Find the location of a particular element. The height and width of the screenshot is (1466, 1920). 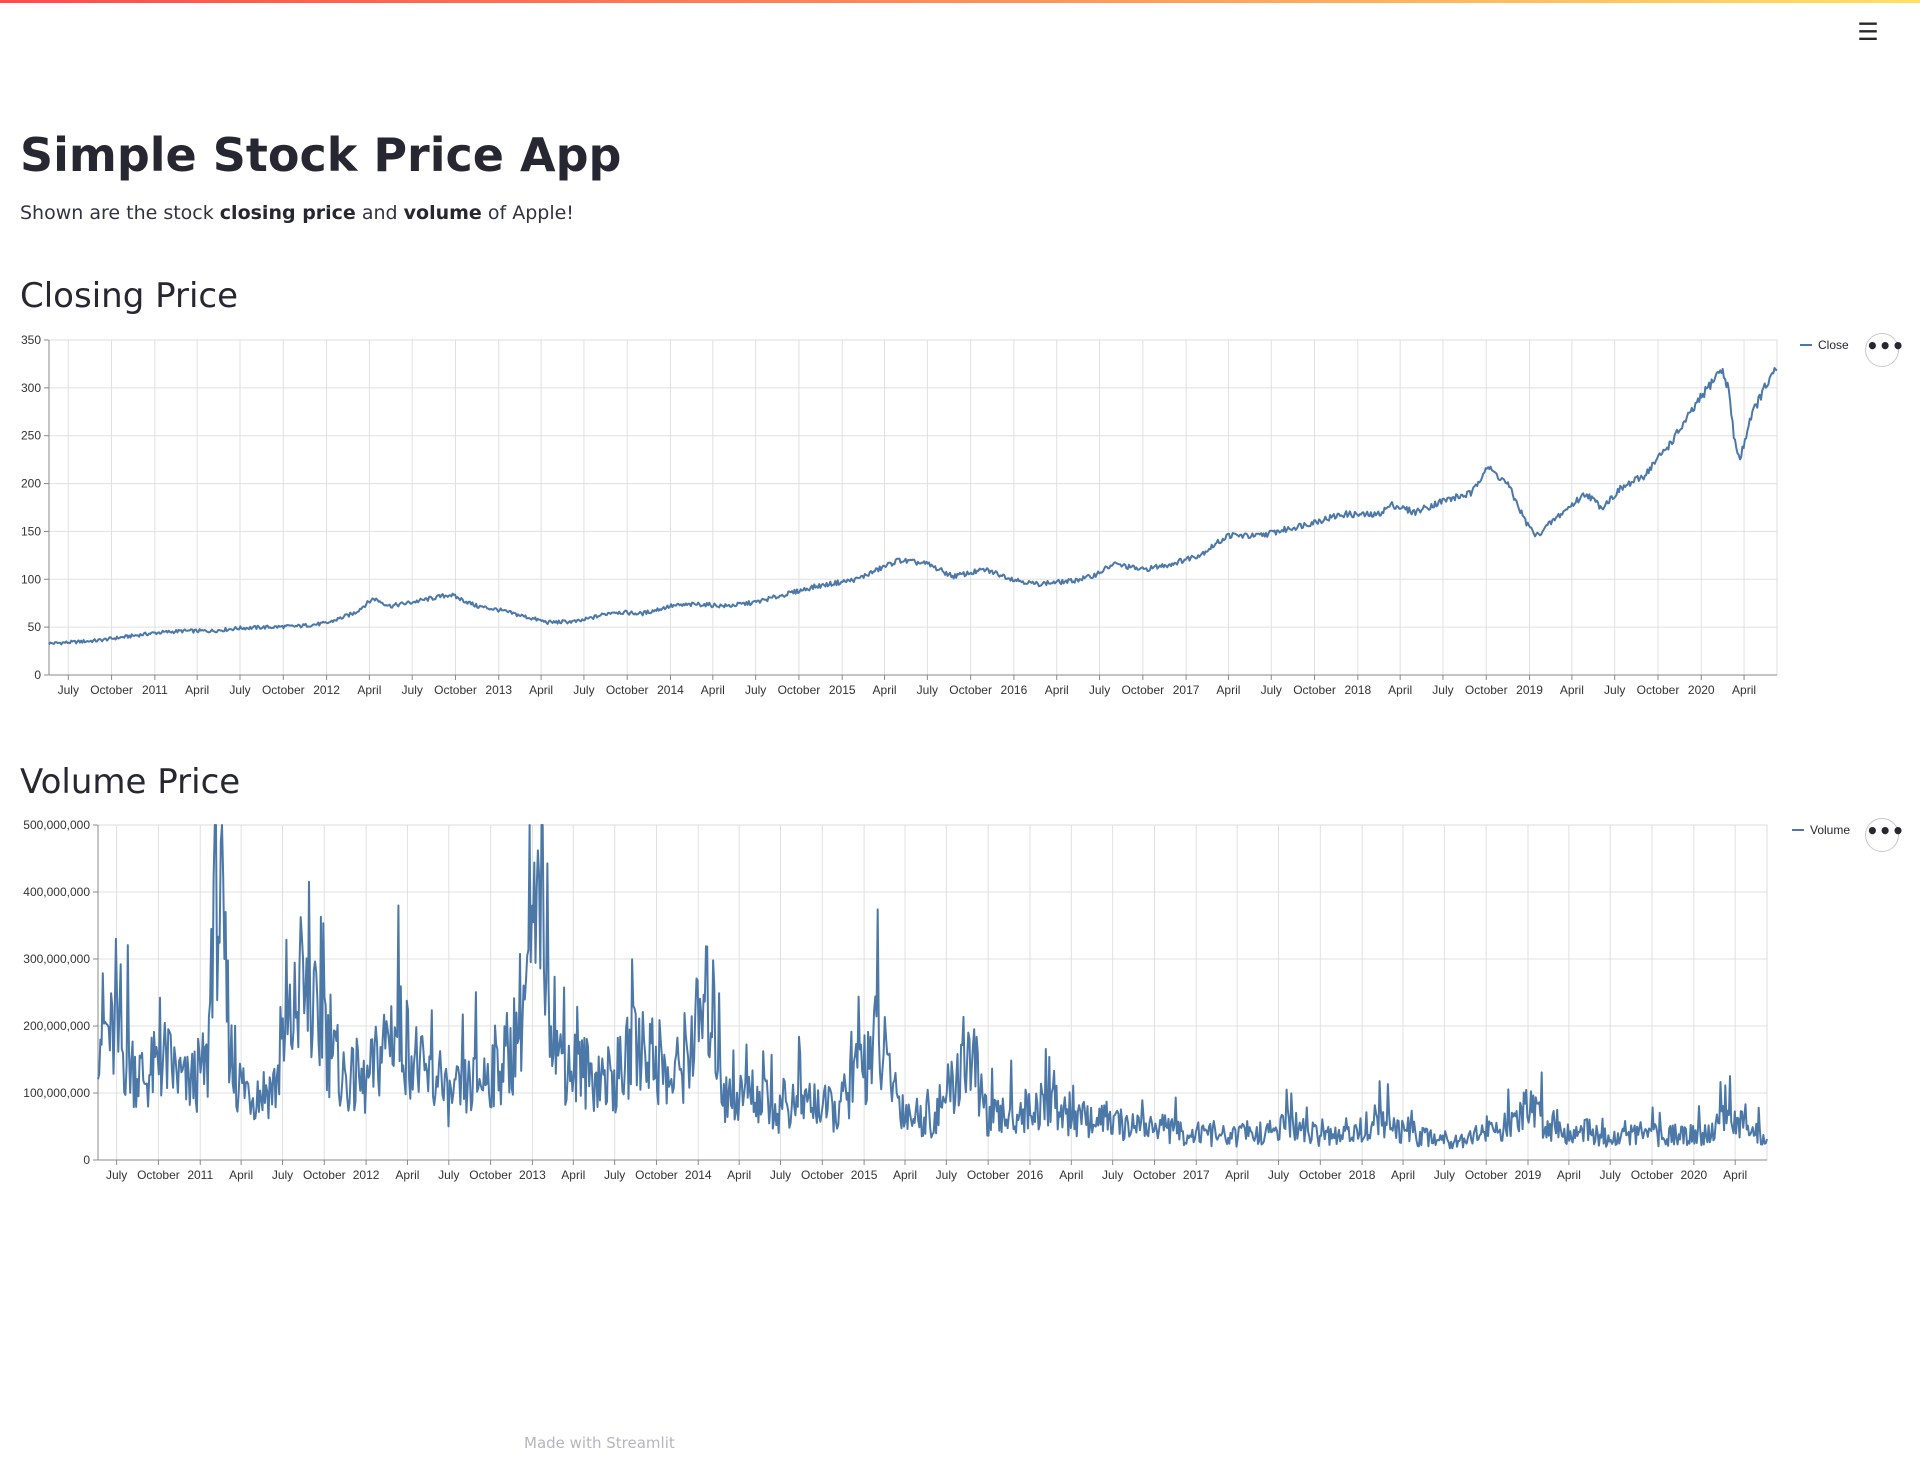

y-tick-label: 400,000,000 is located at coordinates (56, 892).